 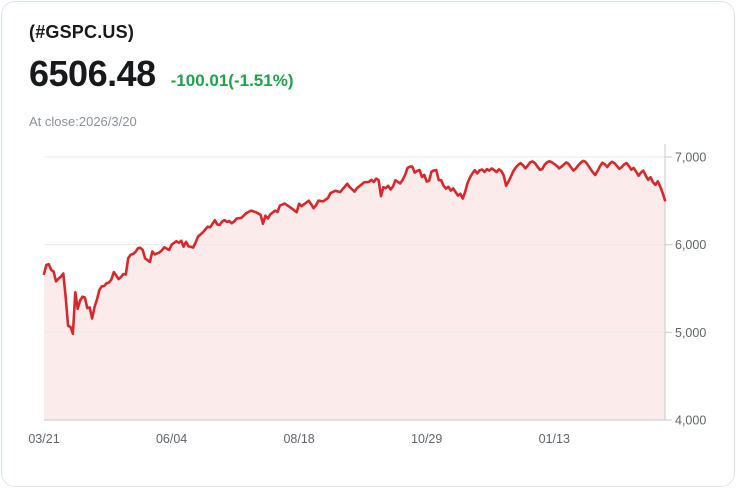 What do you see at coordinates (298, 439) in the screenshot?
I see `x-axis-label: 08/18` at bounding box center [298, 439].